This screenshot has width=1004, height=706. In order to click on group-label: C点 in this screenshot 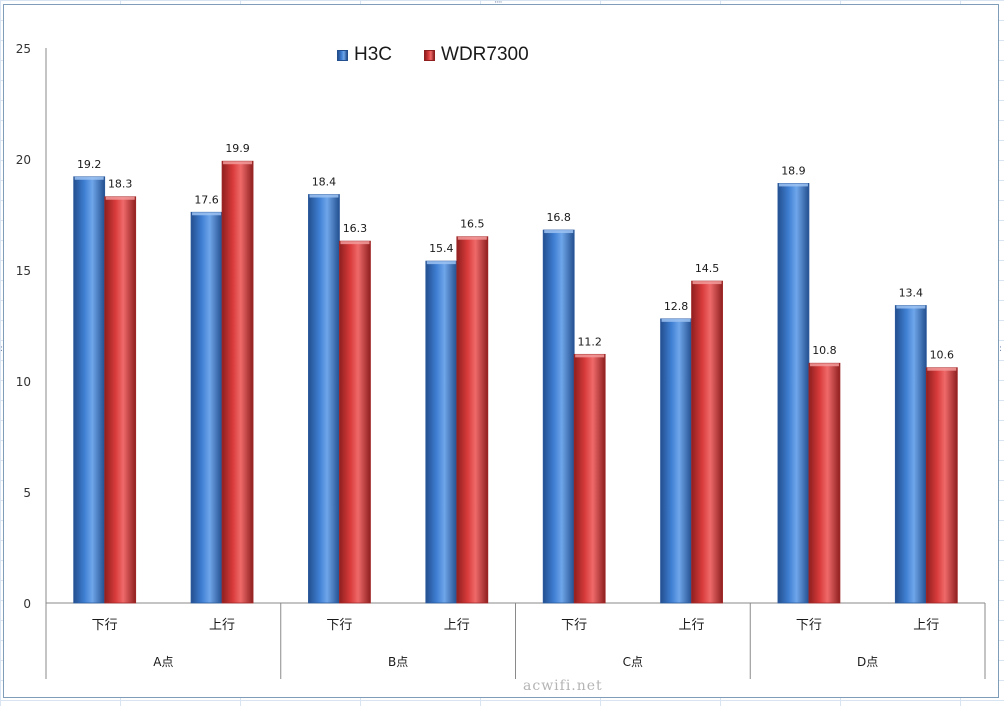, I will do `click(633, 662)`.